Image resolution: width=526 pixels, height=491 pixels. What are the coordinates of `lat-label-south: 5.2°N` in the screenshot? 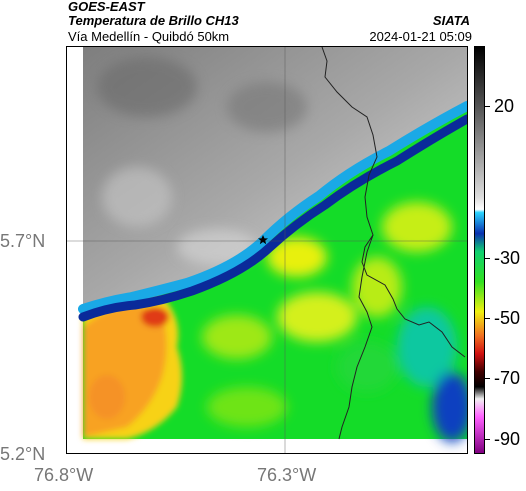 It's located at (23, 454).